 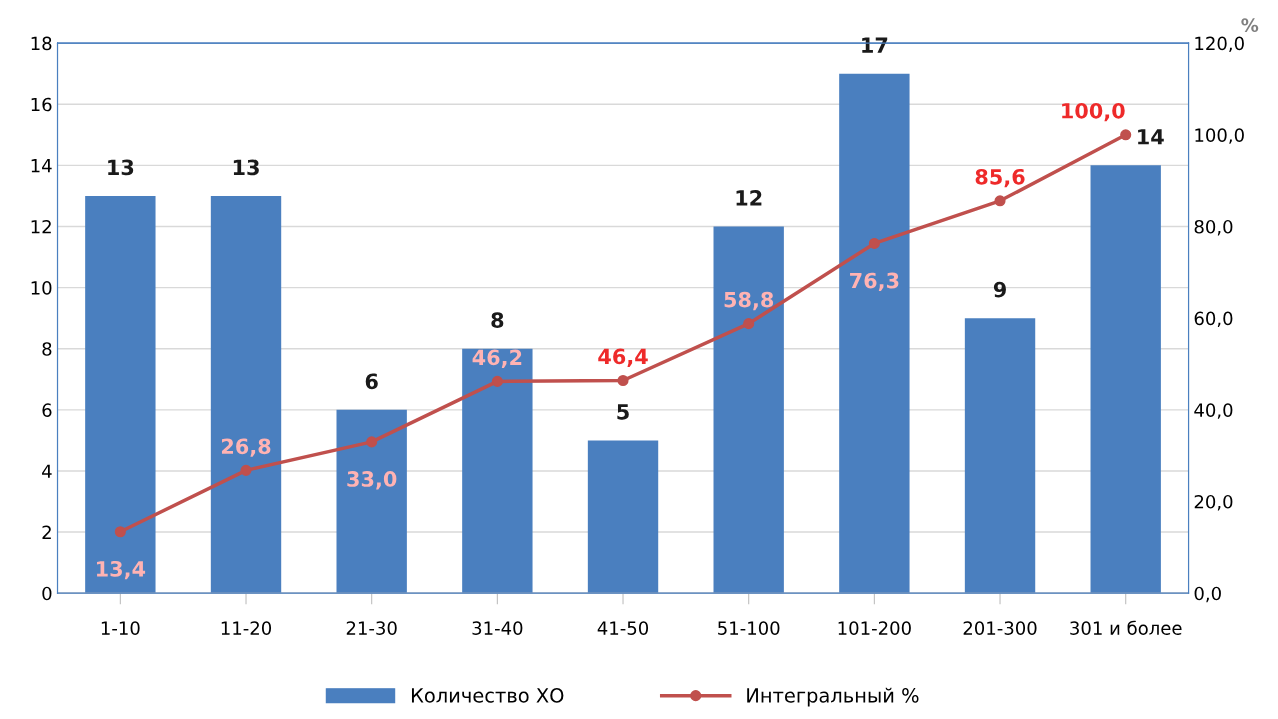 What do you see at coordinates (121, 570) in the screenshot?
I see `data-label: 13,4` at bounding box center [121, 570].